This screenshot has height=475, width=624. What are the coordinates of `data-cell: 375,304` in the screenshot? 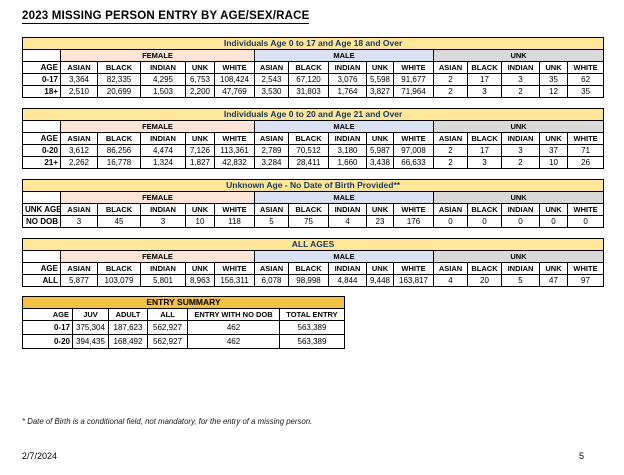 It's located at (90, 327).